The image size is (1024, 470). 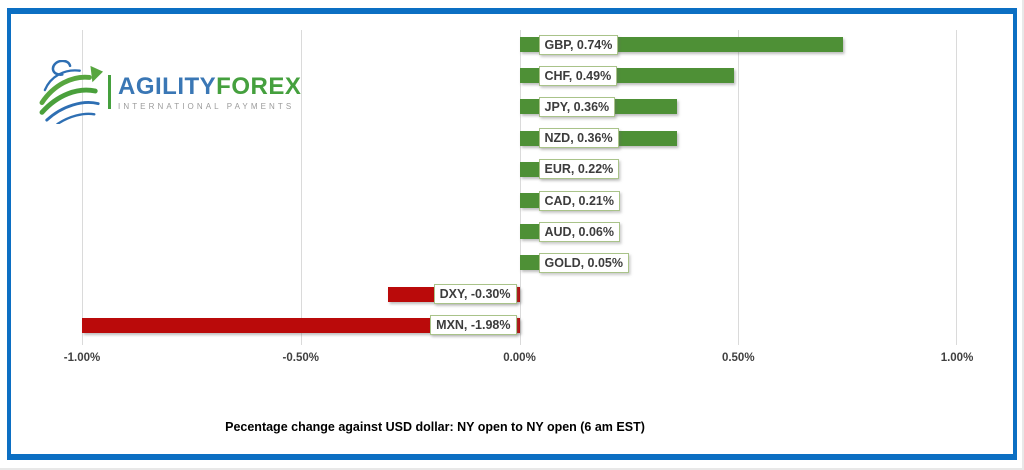 What do you see at coordinates (578, 138) in the screenshot?
I see `bar-label-nzd: NZD, 0.36%` at bounding box center [578, 138].